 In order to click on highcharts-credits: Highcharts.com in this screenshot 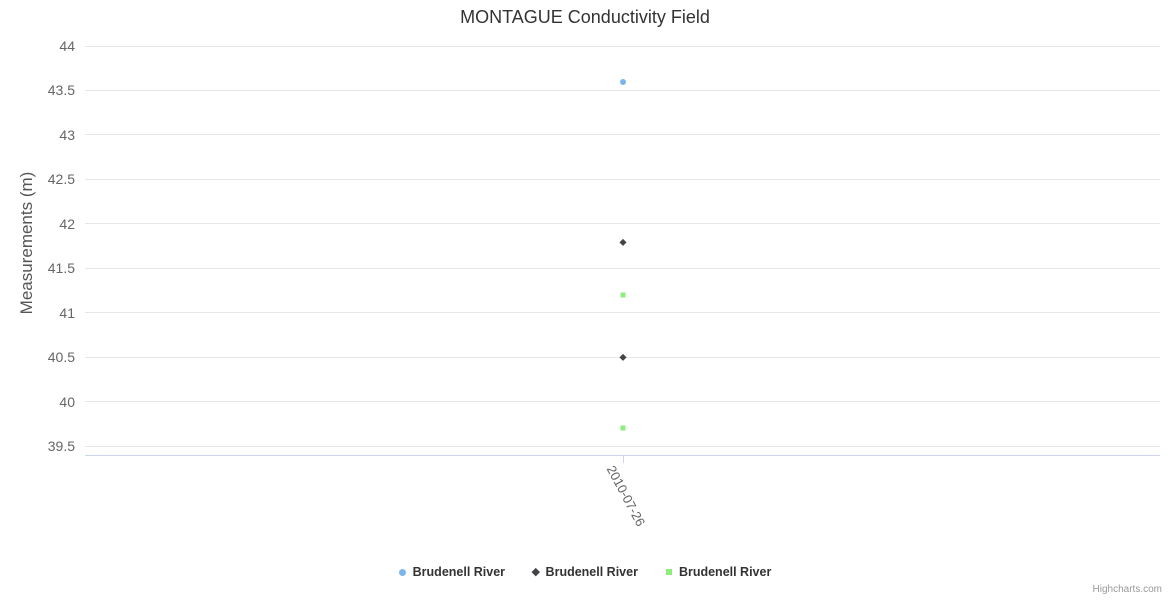, I will do `click(1127, 589)`.